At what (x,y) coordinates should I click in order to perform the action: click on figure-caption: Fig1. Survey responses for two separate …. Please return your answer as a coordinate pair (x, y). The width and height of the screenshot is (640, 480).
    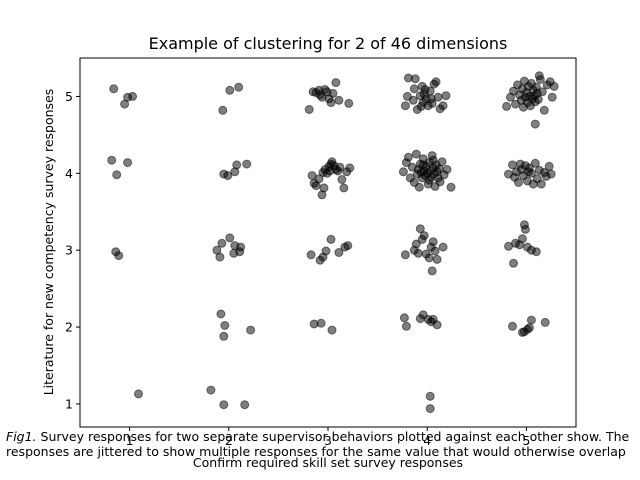
    Looking at the image, I should click on (321, 444).